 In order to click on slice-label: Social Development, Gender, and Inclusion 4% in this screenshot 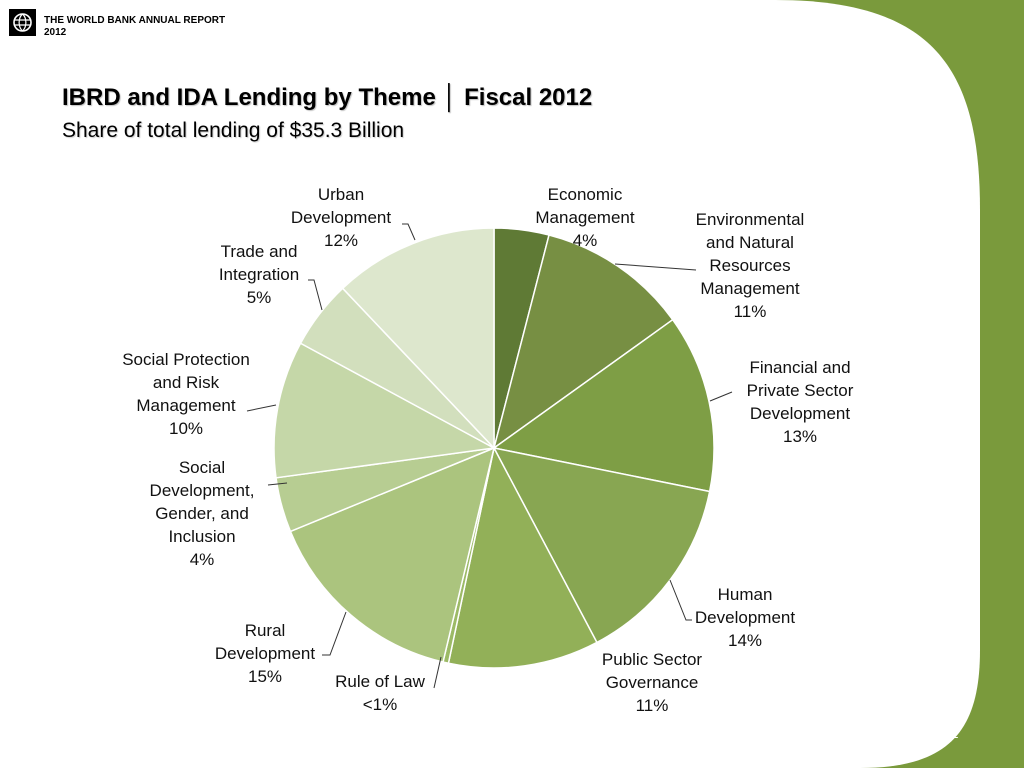, I will do `click(202, 513)`.